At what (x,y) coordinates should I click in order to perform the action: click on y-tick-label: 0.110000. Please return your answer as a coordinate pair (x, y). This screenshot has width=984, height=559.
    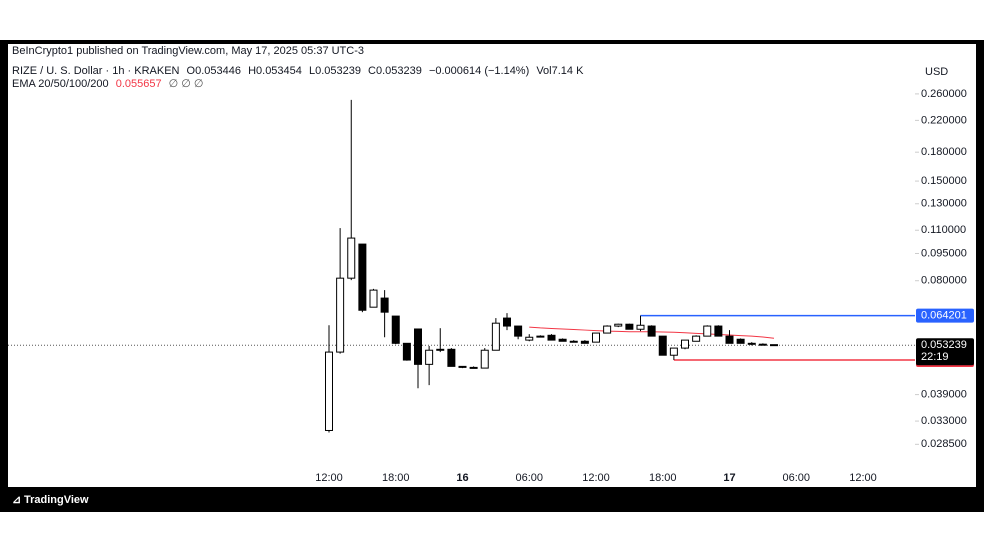
    Looking at the image, I should click on (943, 230).